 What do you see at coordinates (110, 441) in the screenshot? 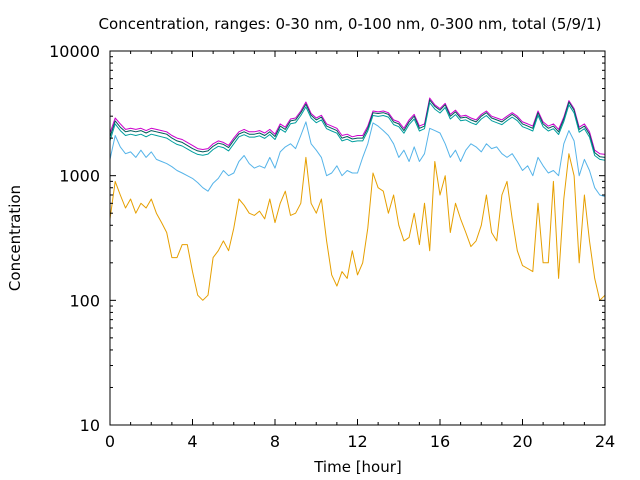
I see `x-tick-label: 0` at bounding box center [110, 441].